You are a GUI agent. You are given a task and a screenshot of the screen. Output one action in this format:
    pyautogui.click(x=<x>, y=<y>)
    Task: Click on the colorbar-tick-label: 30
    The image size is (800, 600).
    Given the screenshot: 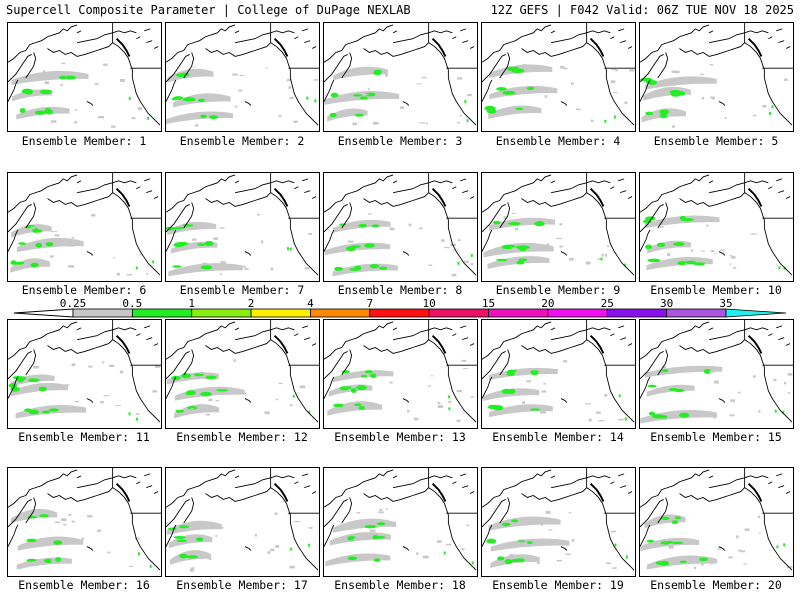 What is the action you would take?
    pyautogui.click(x=666, y=303)
    